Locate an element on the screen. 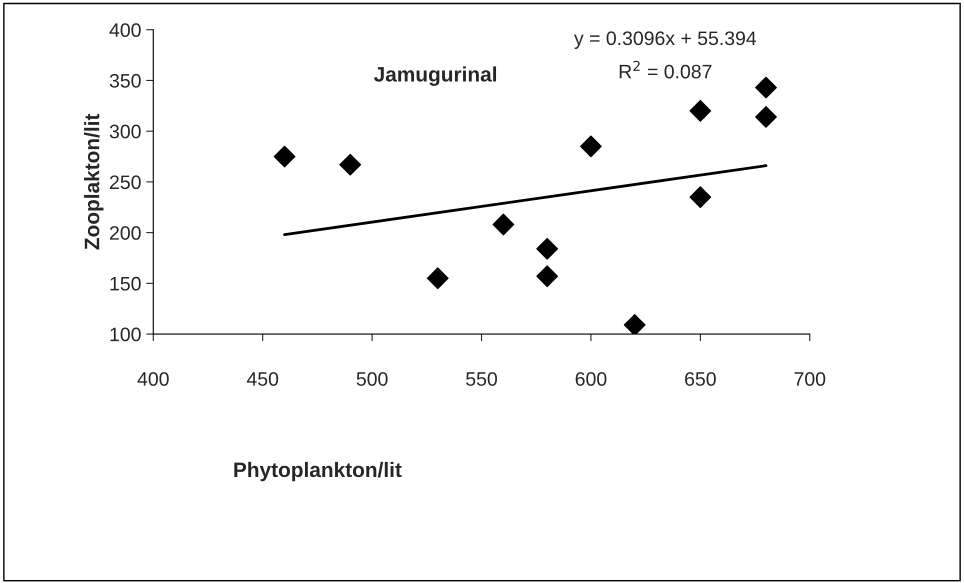 The image size is (964, 583). annotation: y = 0.3096x + 55.394 is located at coordinates (665, 40).